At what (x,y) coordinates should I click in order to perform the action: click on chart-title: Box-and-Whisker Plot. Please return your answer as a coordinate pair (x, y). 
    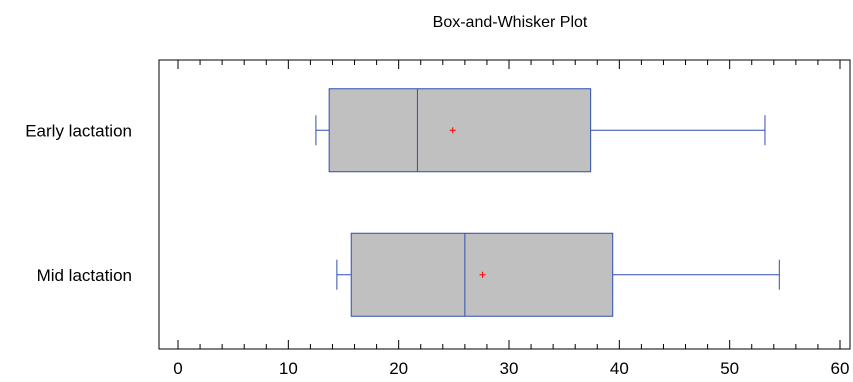
    Looking at the image, I should click on (510, 22).